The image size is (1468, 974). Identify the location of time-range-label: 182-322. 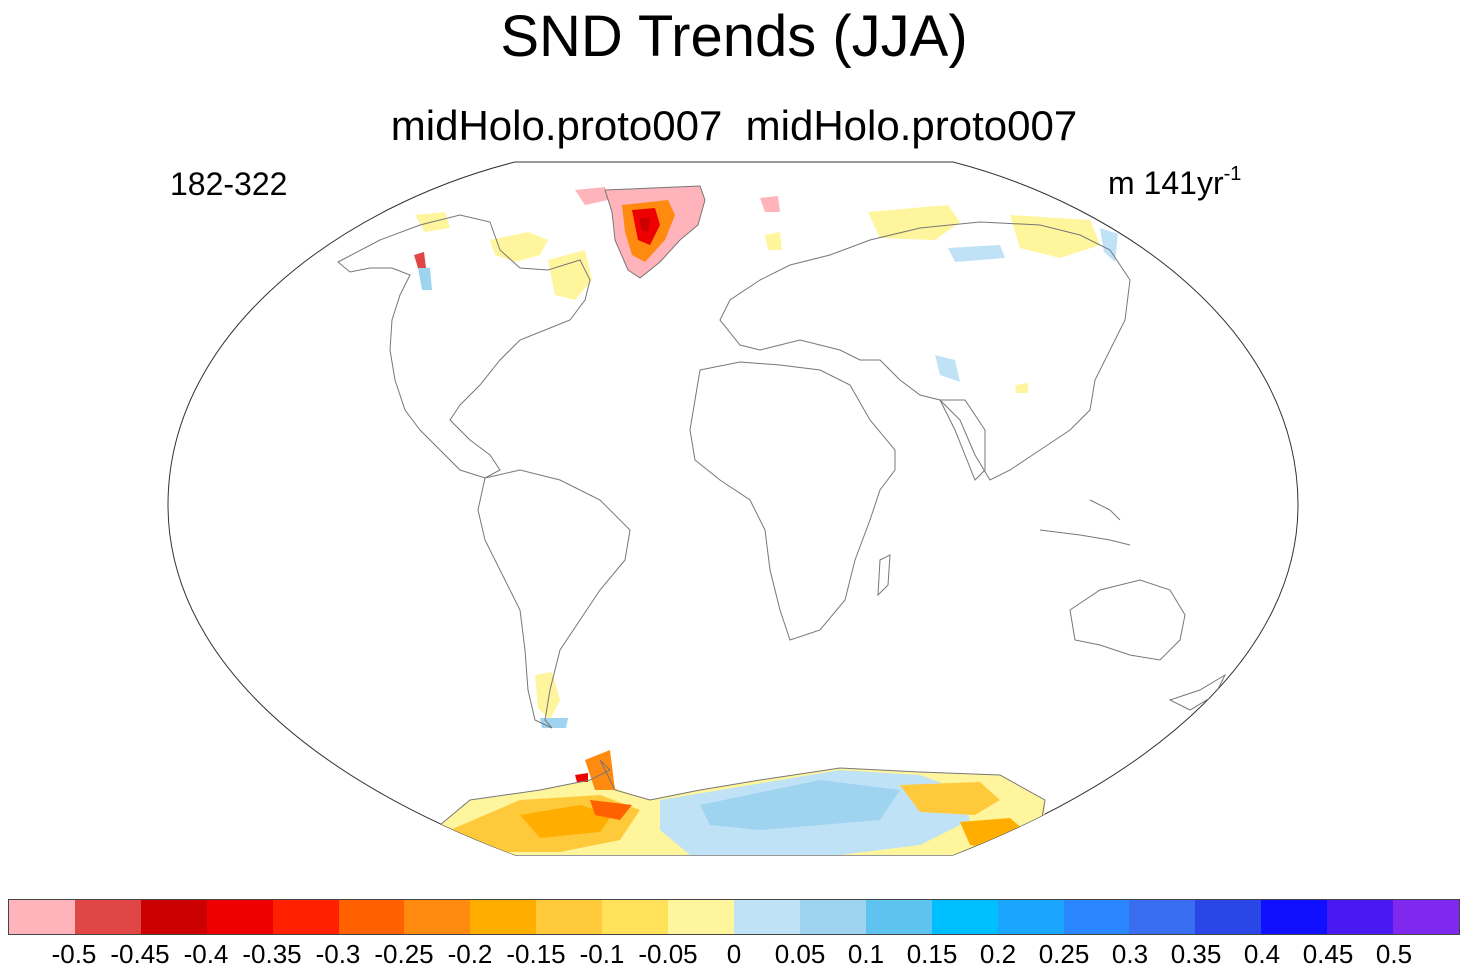
(229, 184).